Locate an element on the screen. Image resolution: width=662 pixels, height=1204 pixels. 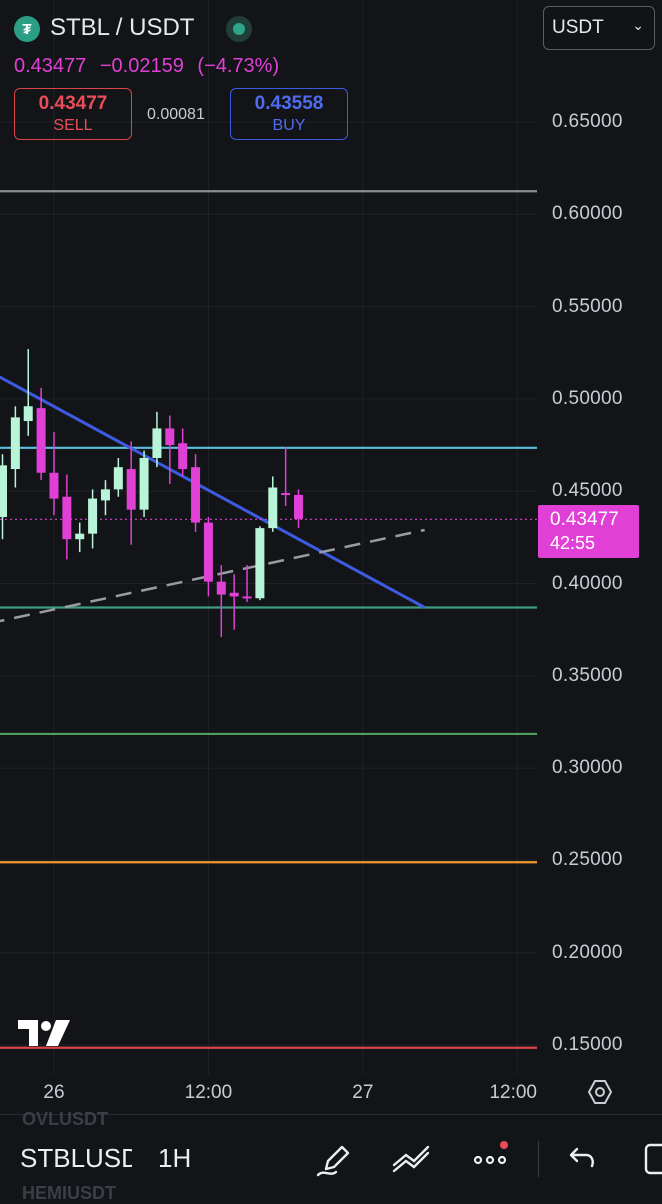
sell-button: 0.43477 SELL is located at coordinates (73, 114).